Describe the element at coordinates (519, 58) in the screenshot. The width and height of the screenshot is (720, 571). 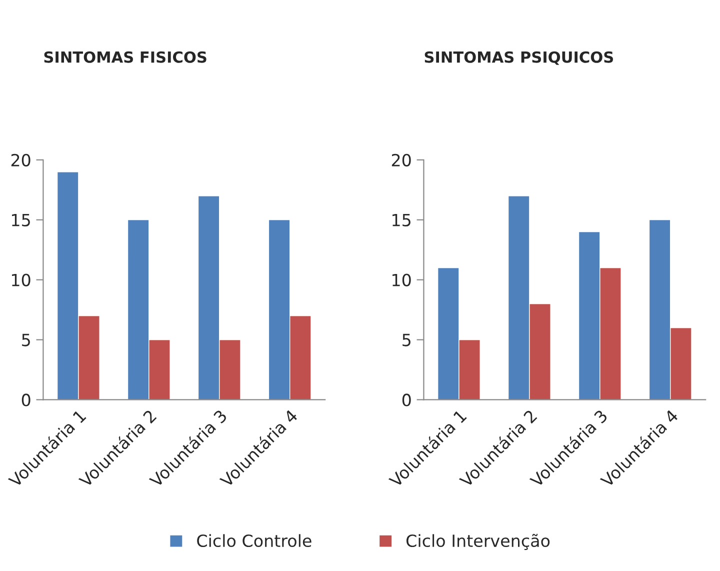
I see `chart-title: SINTOMAS PSIQUICOS` at that location.